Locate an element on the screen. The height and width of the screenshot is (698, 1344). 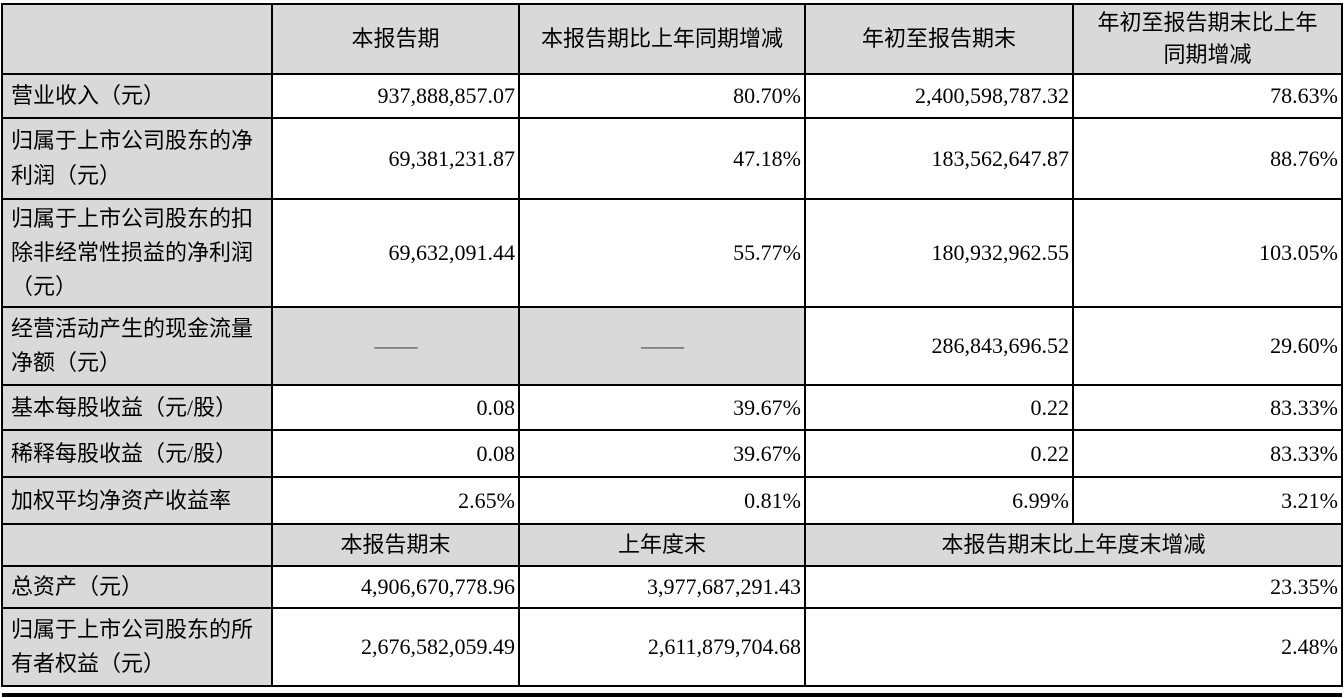
cell-value: 78.63% is located at coordinates (1207, 96).